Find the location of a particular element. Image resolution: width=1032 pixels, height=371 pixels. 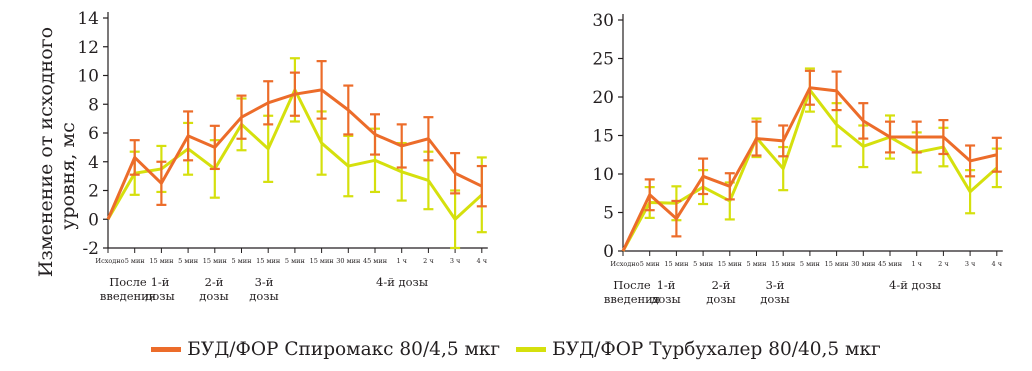

left-chart-y-axis-label: Изменение от исходного уровня, мс is located at coordinates (46, 165).